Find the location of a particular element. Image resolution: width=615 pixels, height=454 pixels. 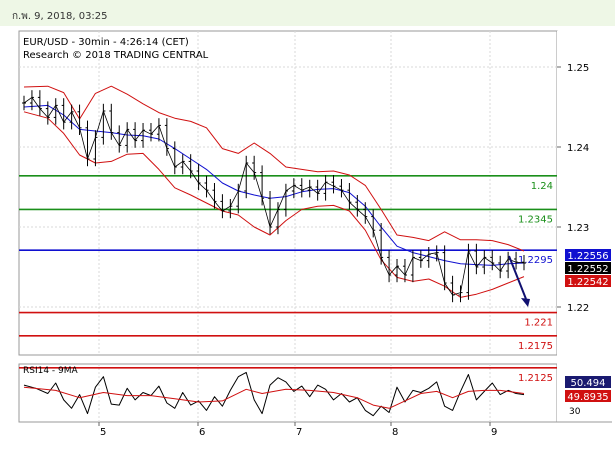

rsi-ma-label: 49.8935 is located at coordinates (587, 397).